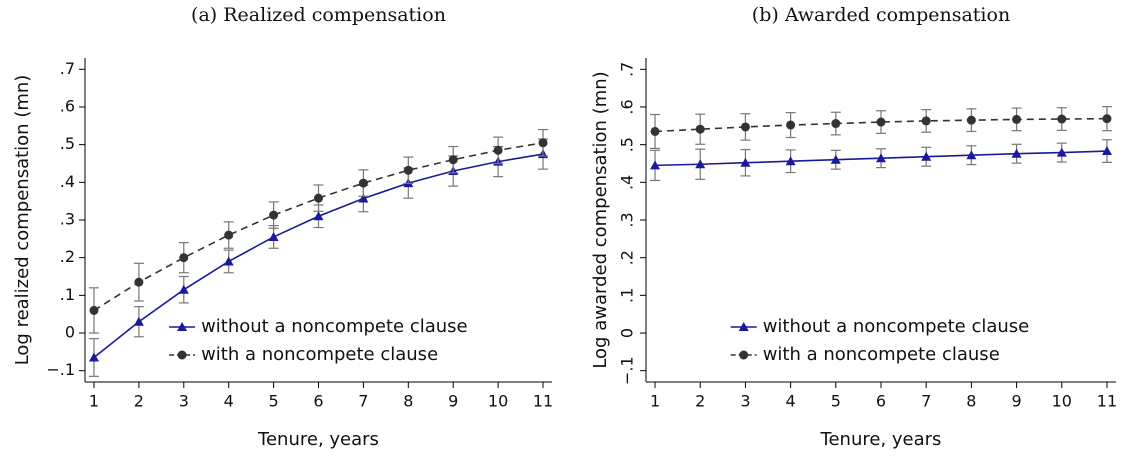  Describe the element at coordinates (600, 219) in the screenshot. I see `y-axis-label: Log awarded compensation (mn)` at that location.